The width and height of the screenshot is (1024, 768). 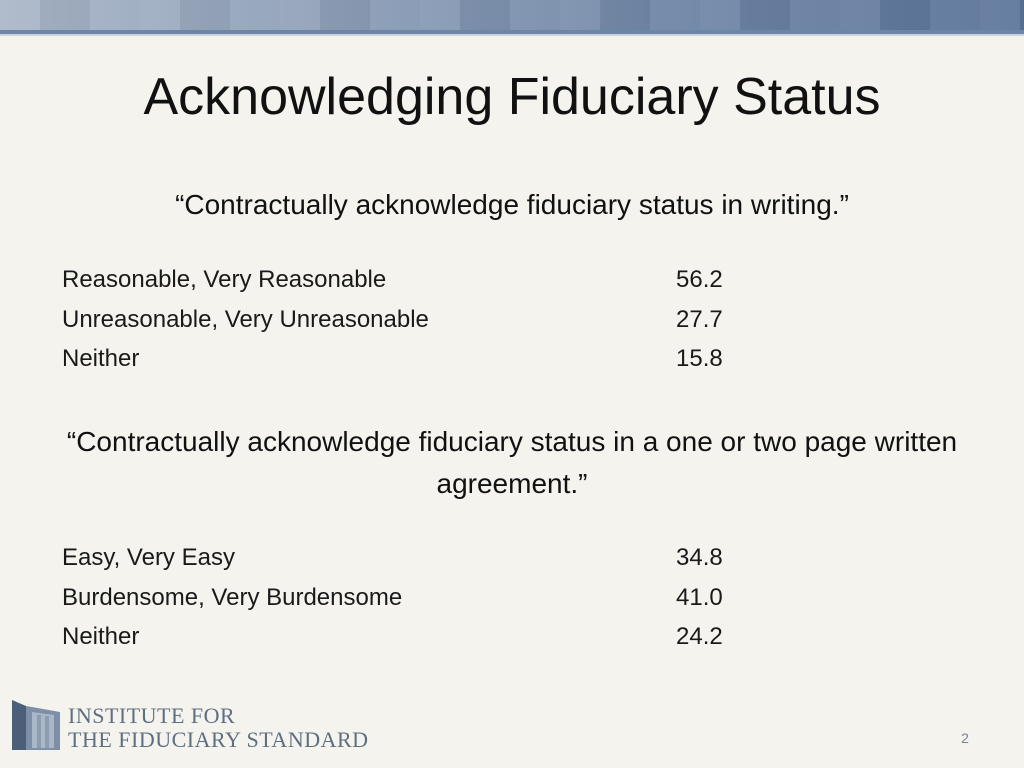 I want to click on institute-logo: Institute for the Fiduciary Standard, so click(x=189, y=724).